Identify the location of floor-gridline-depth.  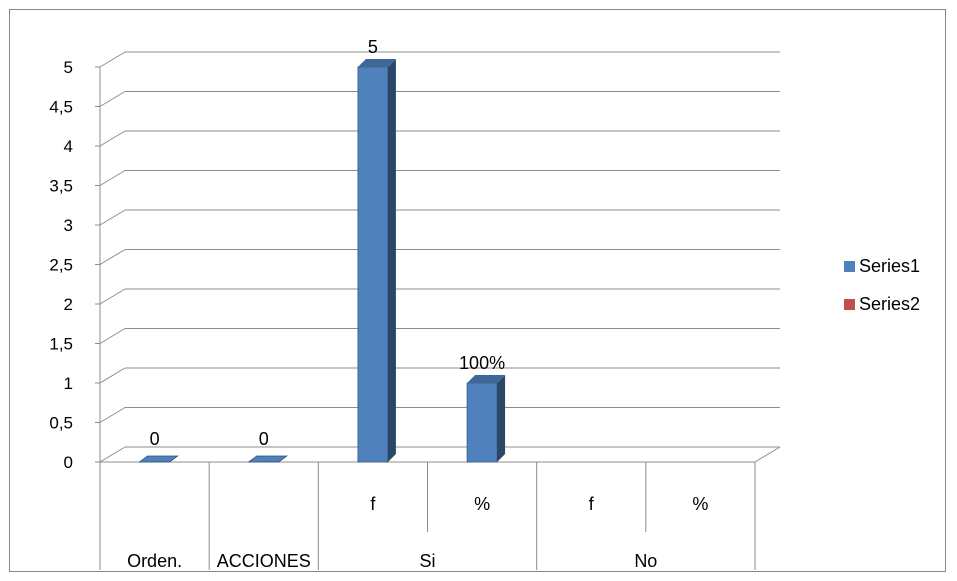
(112, 454).